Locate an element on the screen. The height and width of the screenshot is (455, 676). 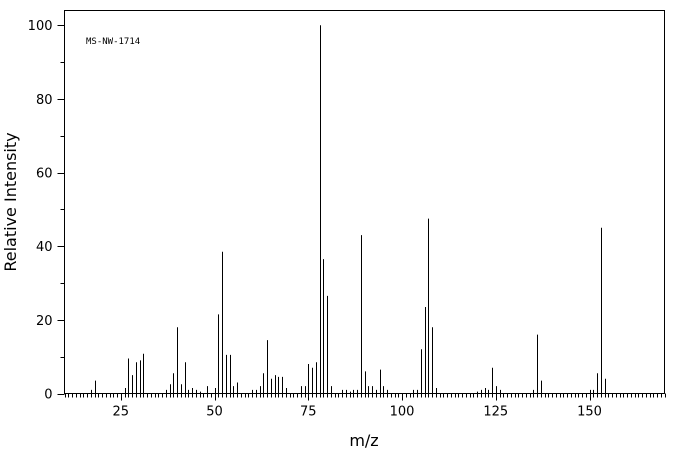
x-tick-label: 75 is located at coordinates (308, 412).